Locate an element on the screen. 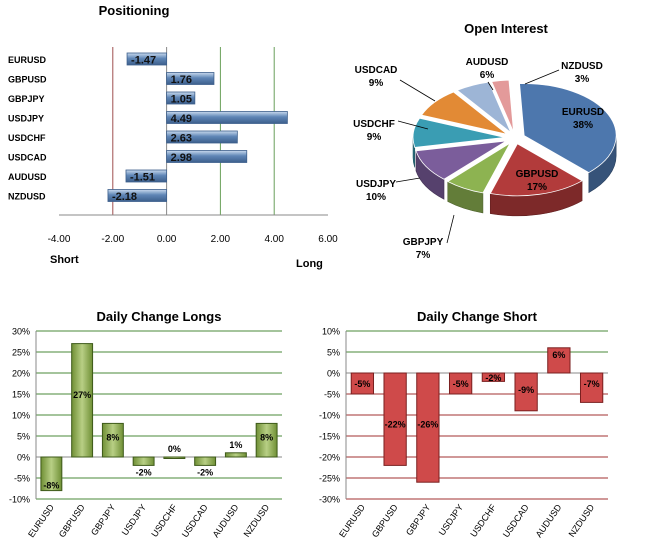  data-label: -9% is located at coordinates (526, 390).